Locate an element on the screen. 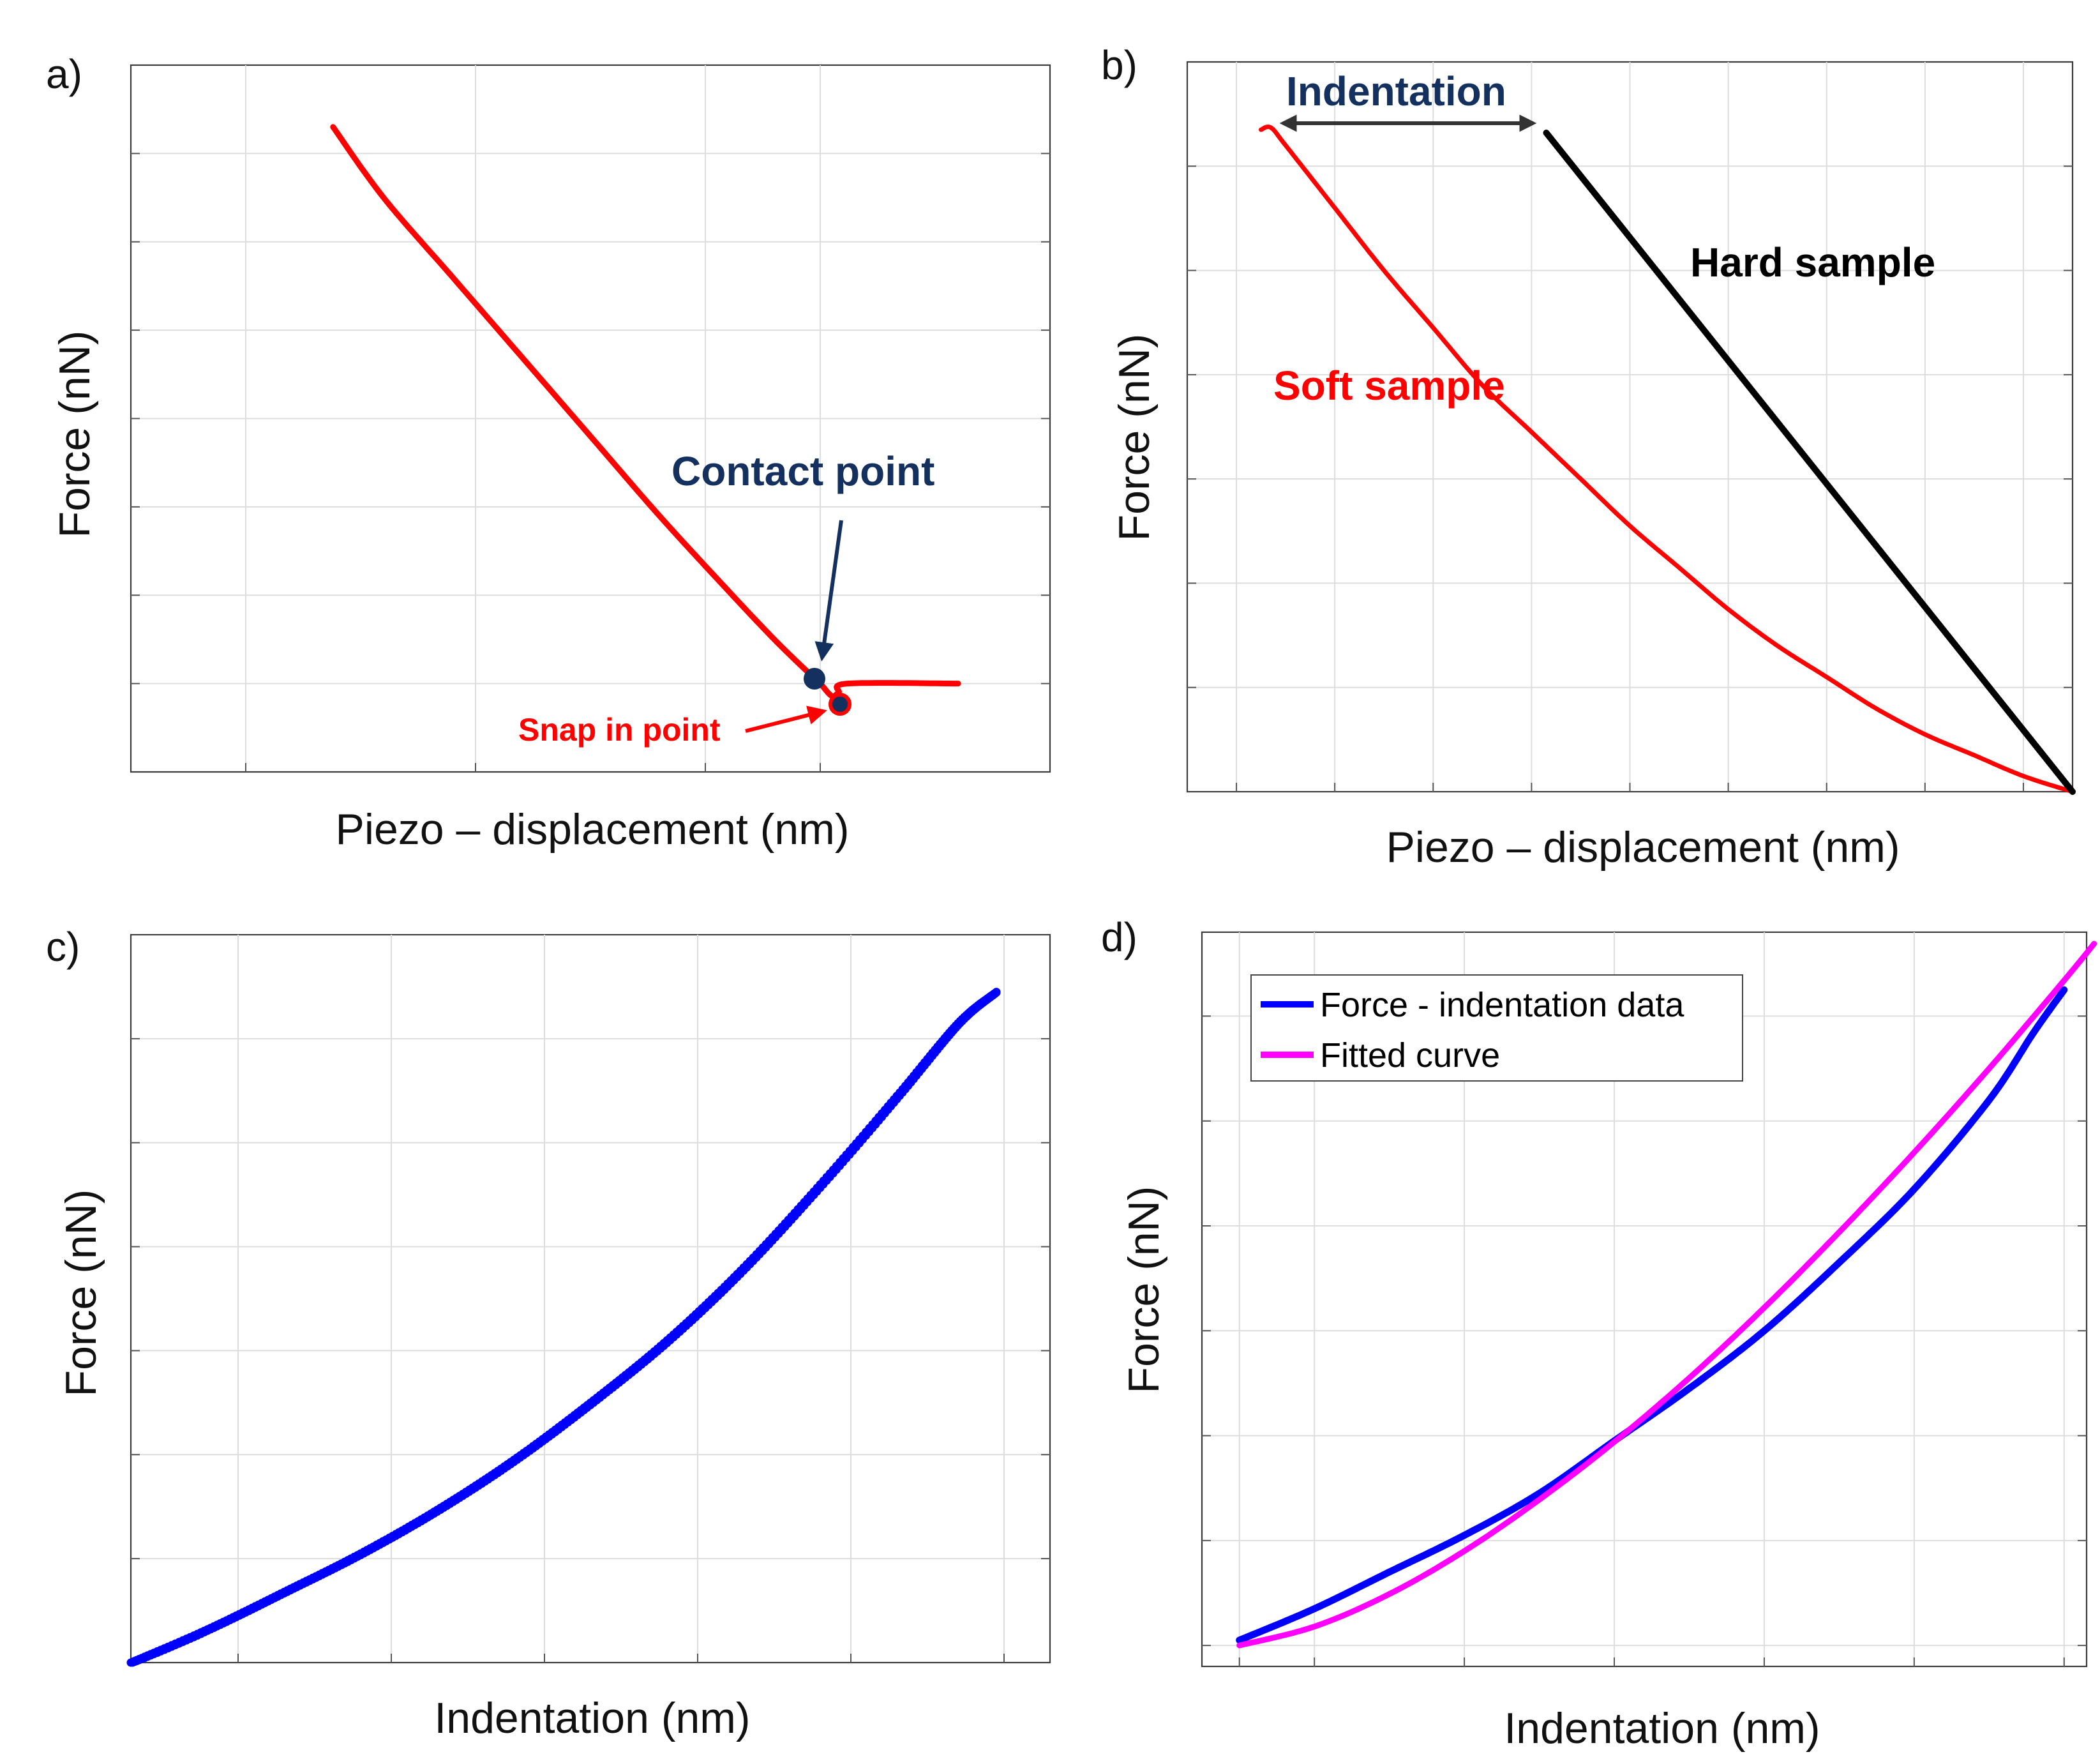  legend-box is located at coordinates (1496, 1028).